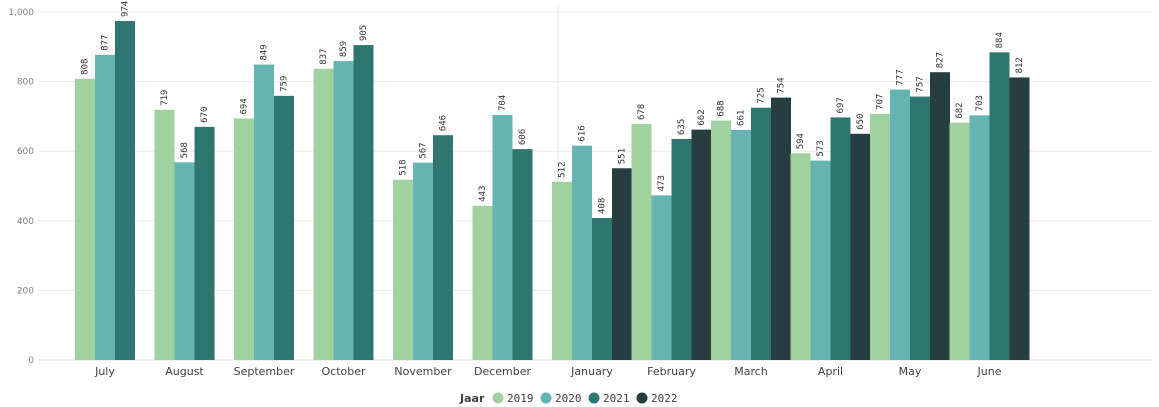 The height and width of the screenshot is (407, 1159). I want to click on x-category-label: November, so click(423, 371).